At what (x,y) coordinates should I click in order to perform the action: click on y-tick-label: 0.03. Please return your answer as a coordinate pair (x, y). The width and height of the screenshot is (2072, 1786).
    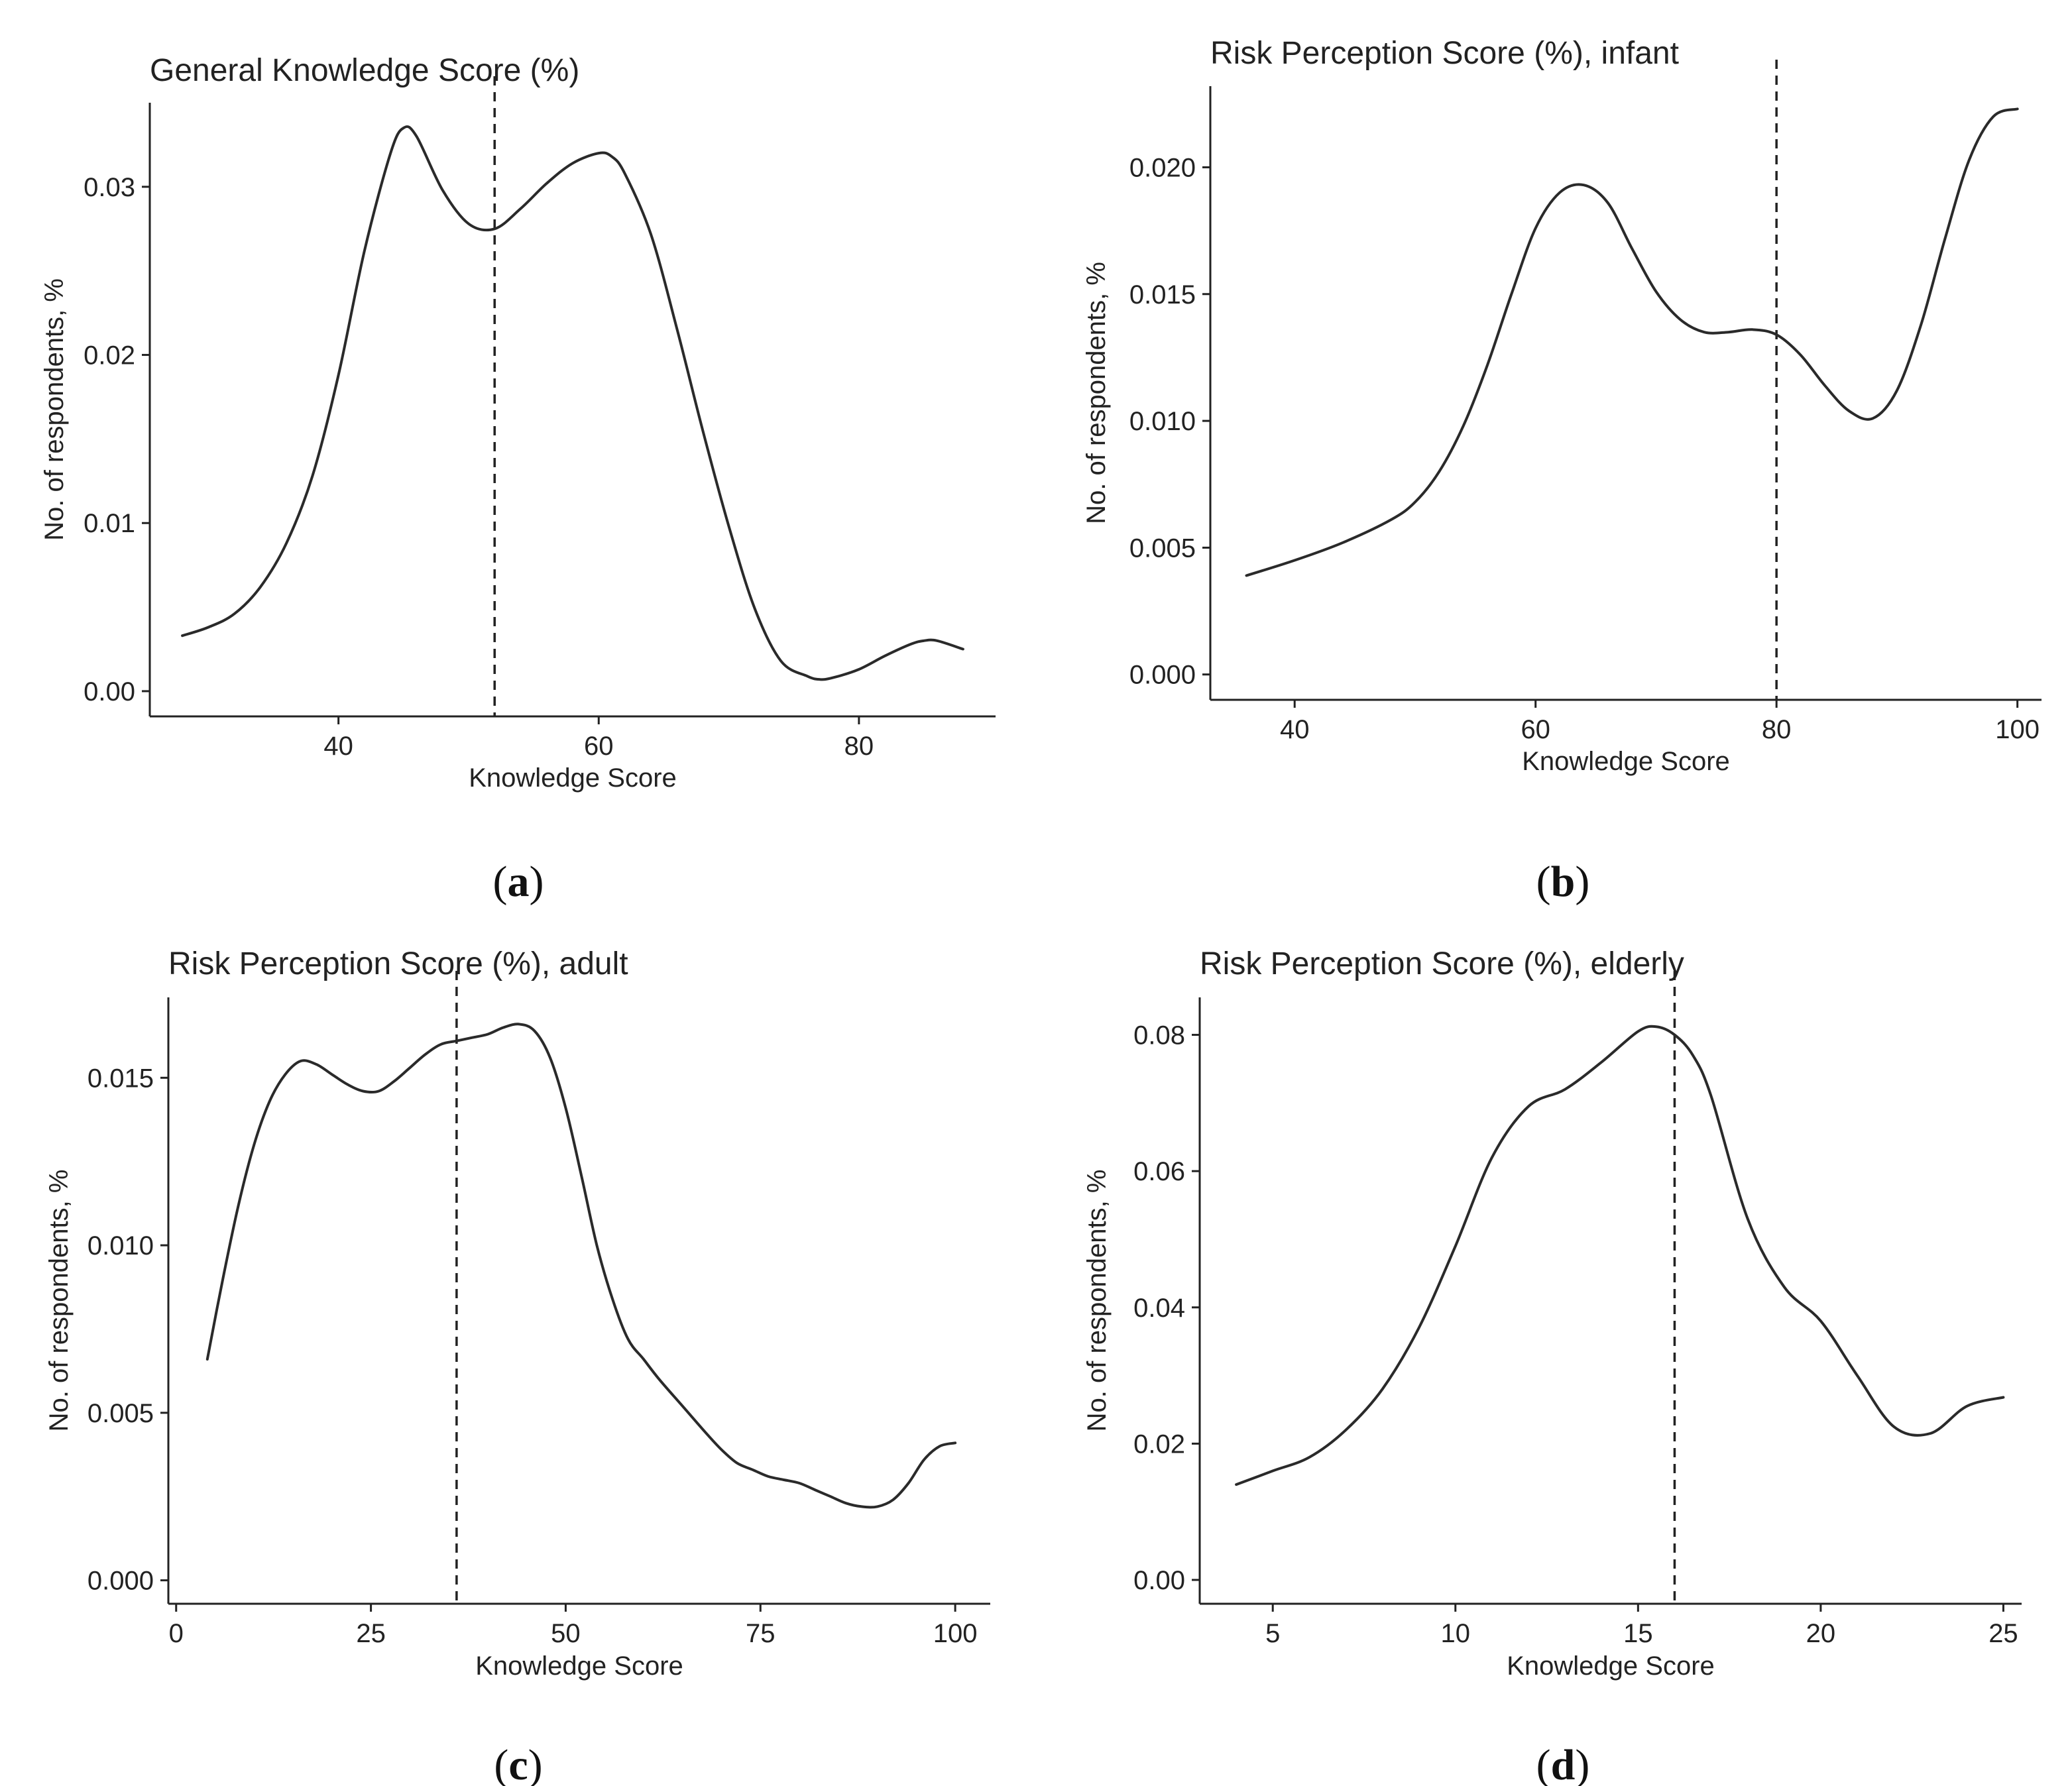
    Looking at the image, I should click on (109, 187).